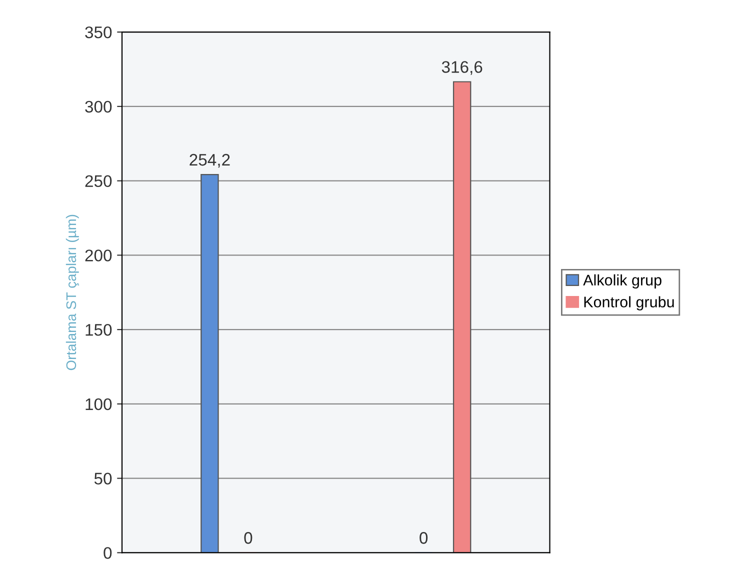  What do you see at coordinates (98, 32) in the screenshot?
I see `y-tick-label: 350` at bounding box center [98, 32].